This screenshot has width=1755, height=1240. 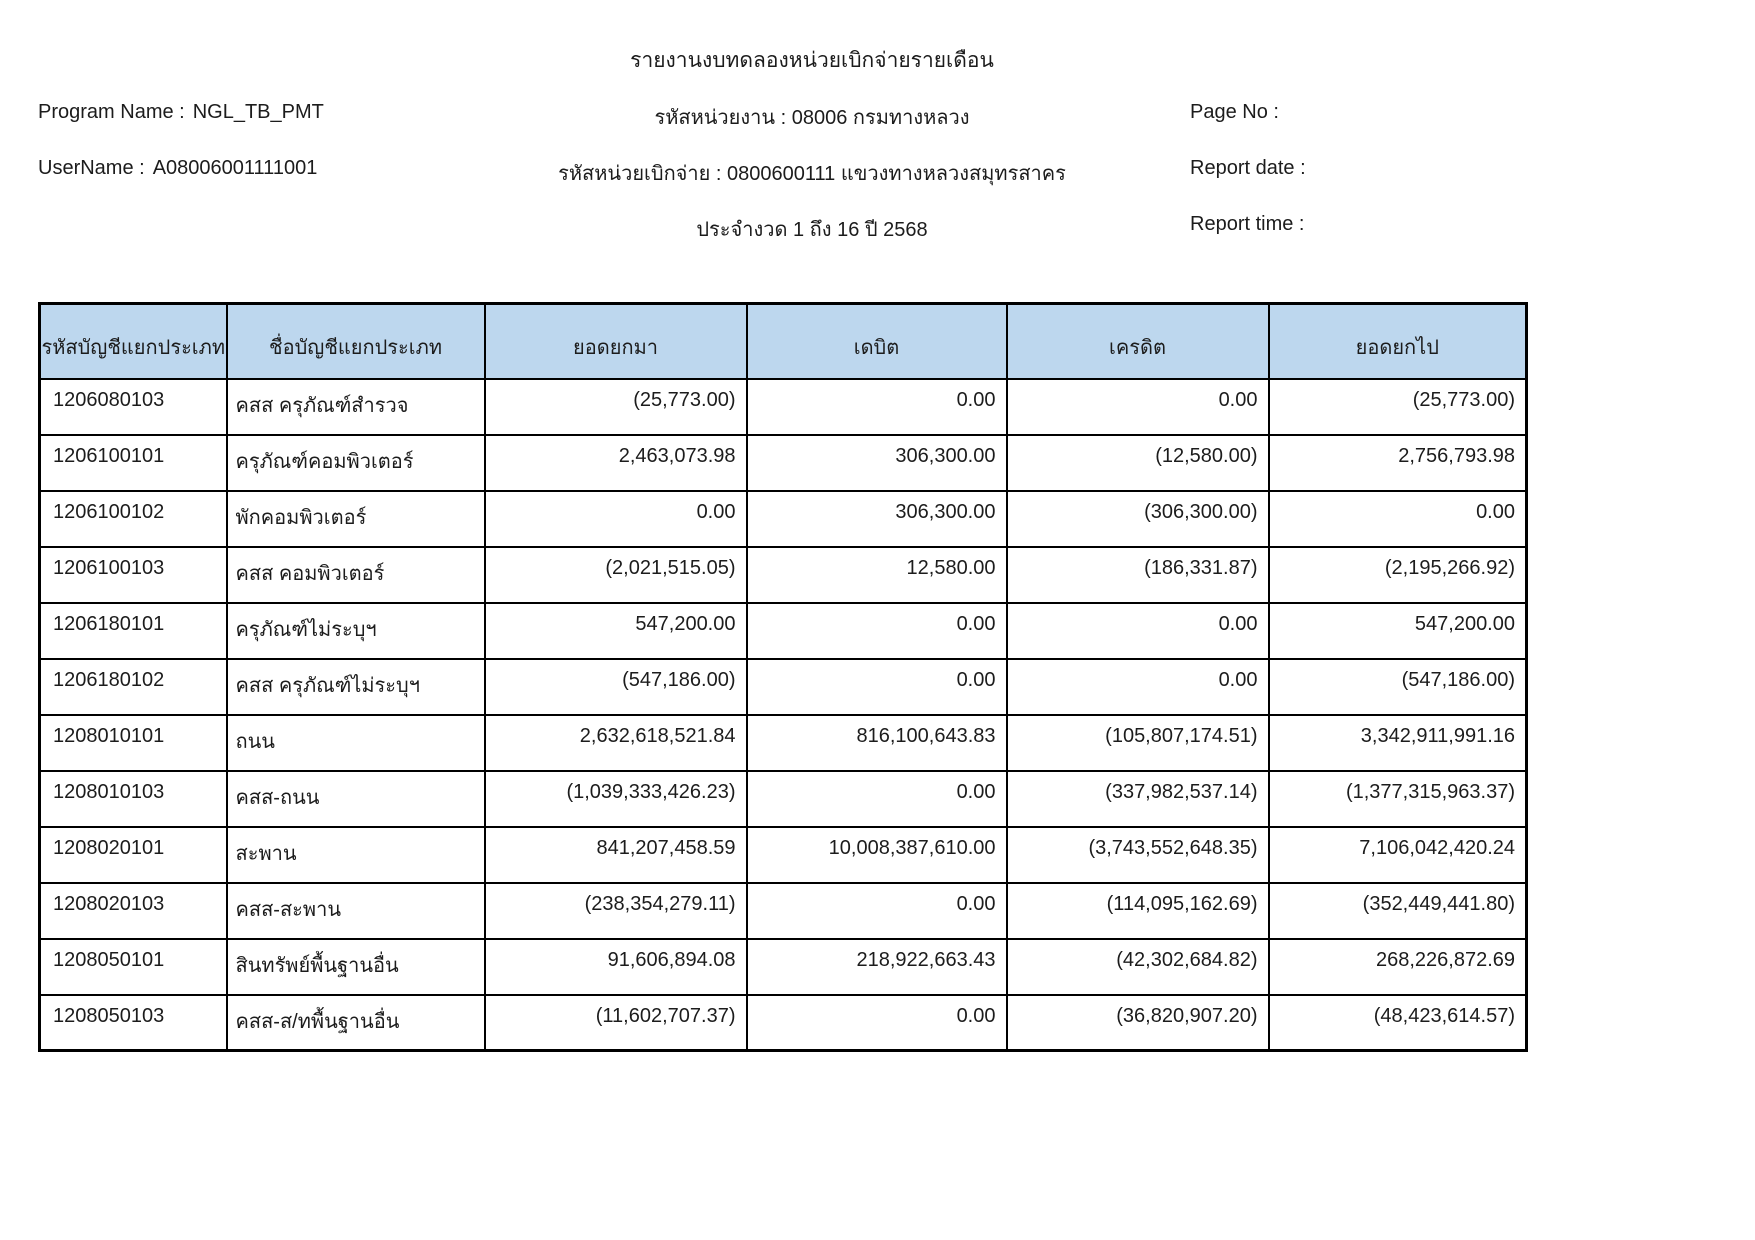 What do you see at coordinates (1397, 966) in the screenshot?
I see `balance-carry-cell: 268,226,872.69` at bounding box center [1397, 966].